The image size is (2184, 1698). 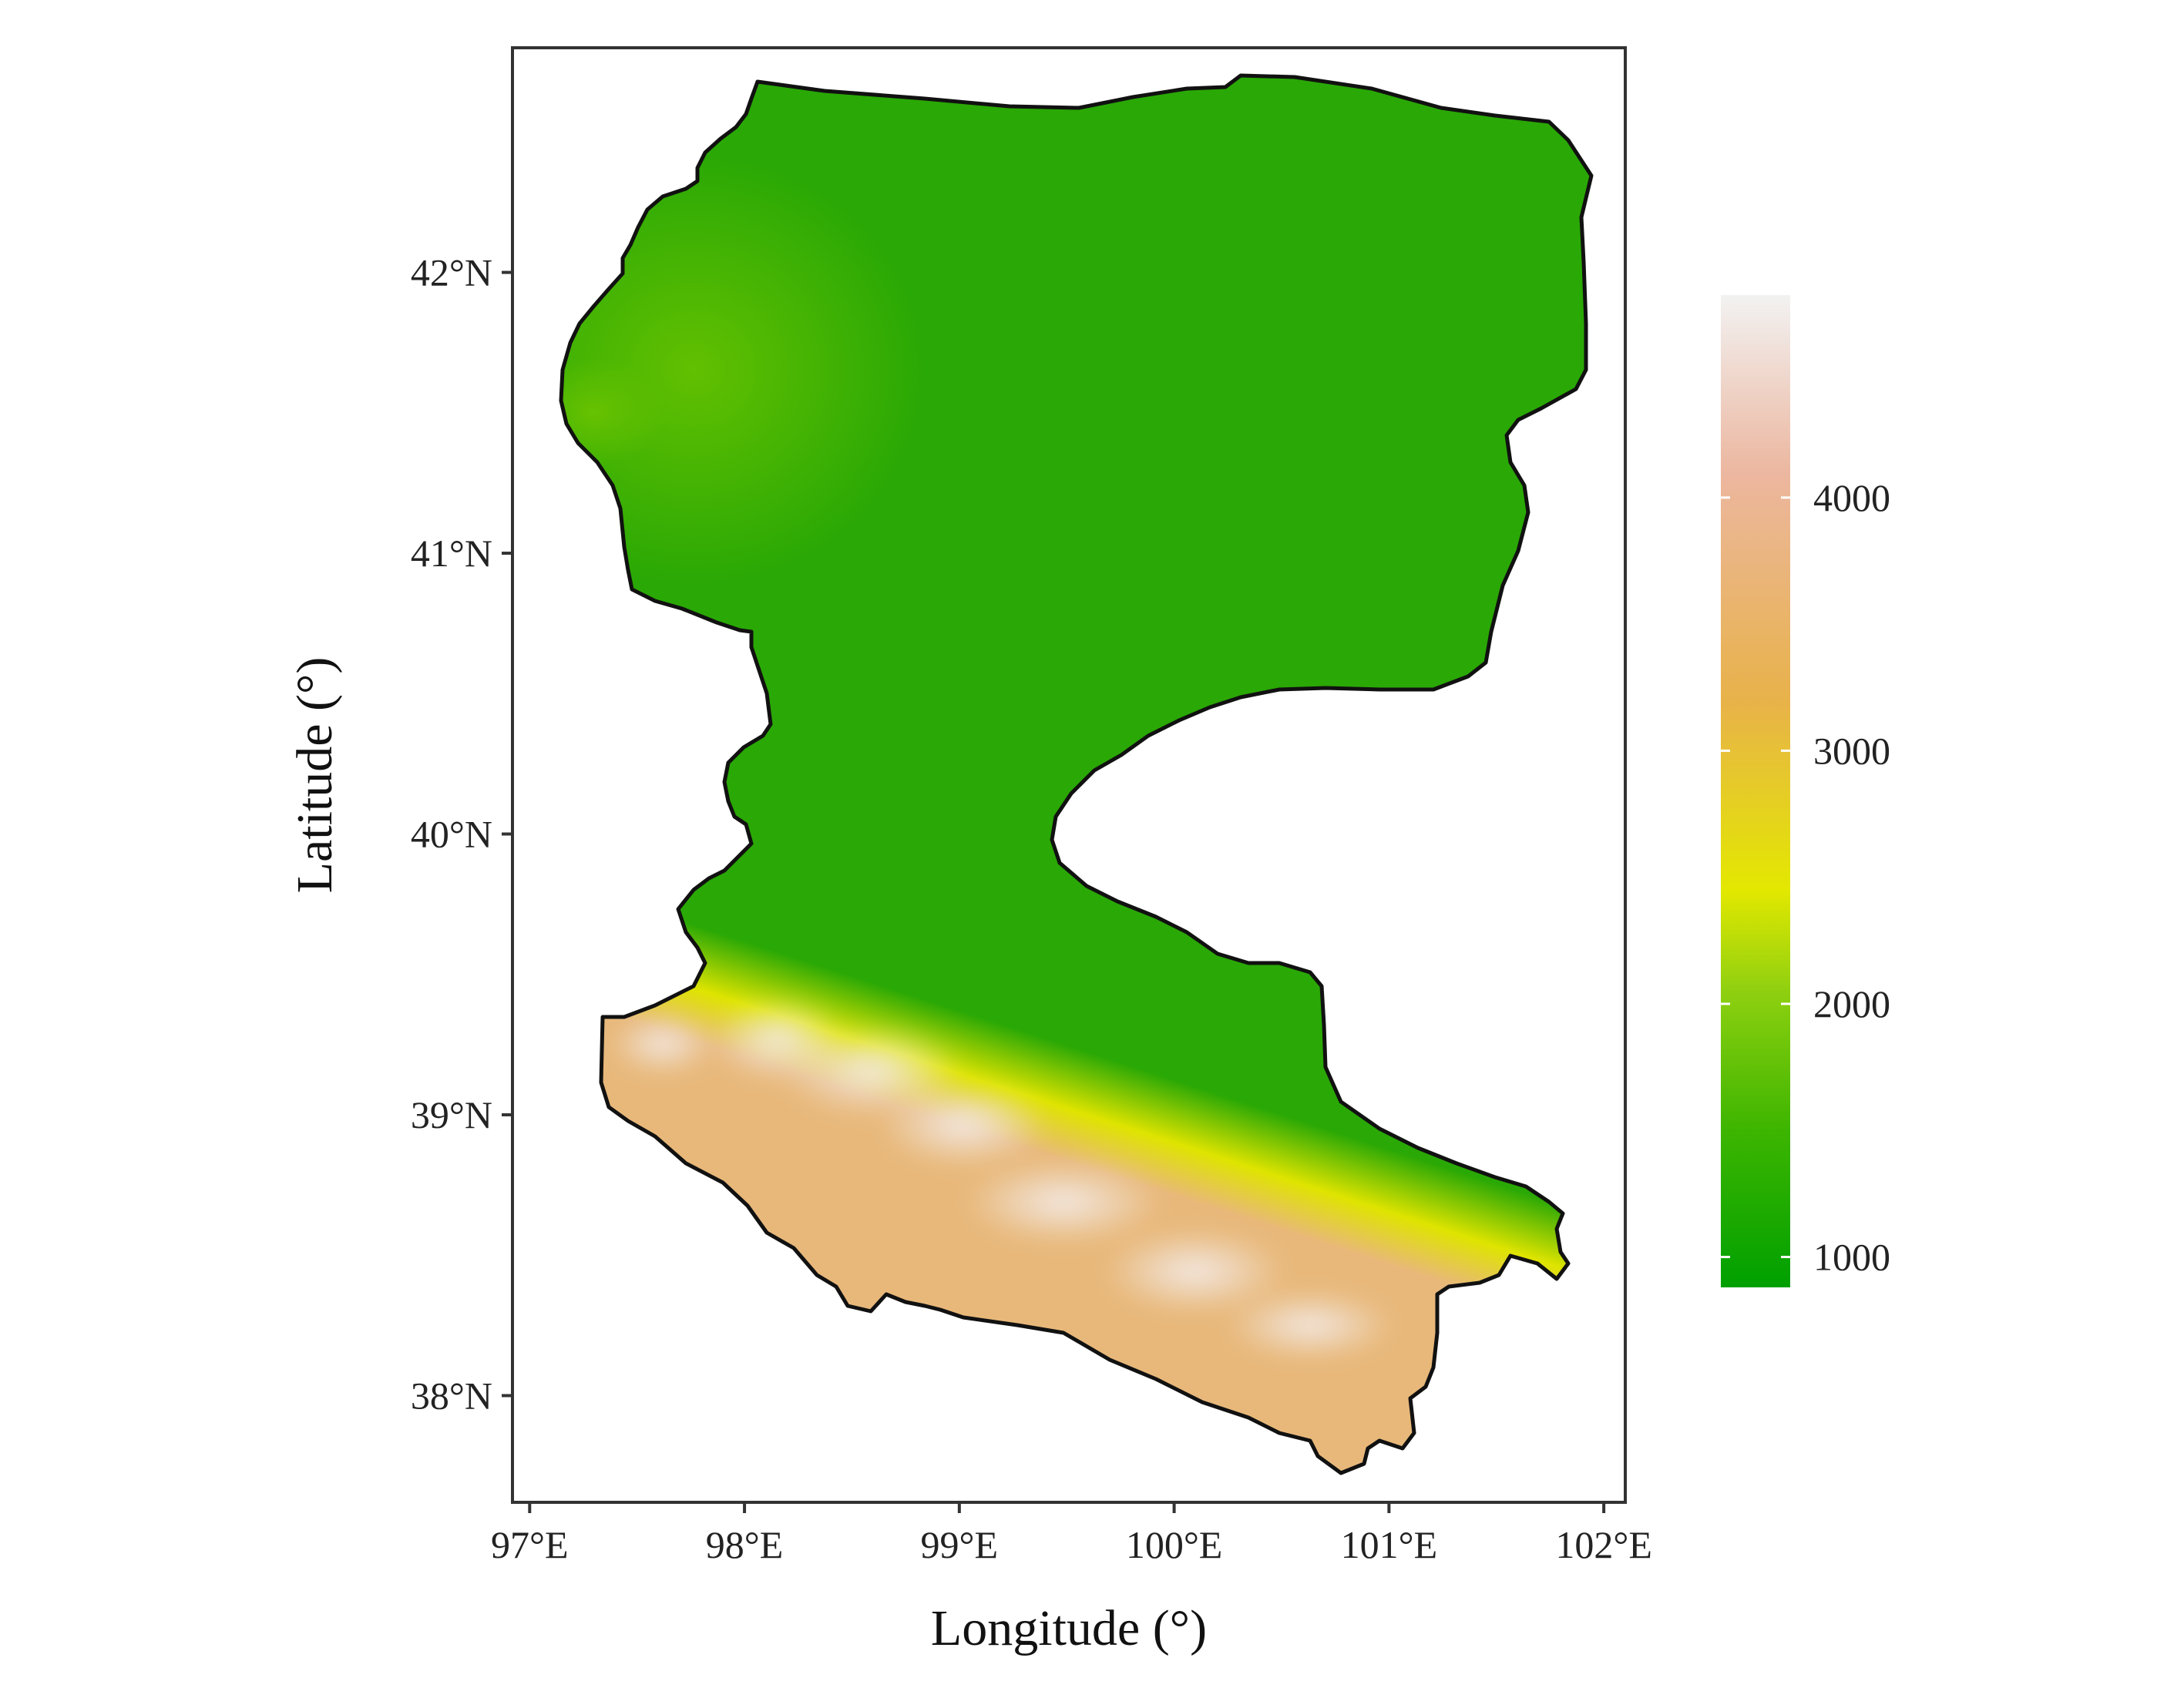 I want to click on elevation-colorbar: 1000 2000 3000 4000, so click(x=1805, y=791).